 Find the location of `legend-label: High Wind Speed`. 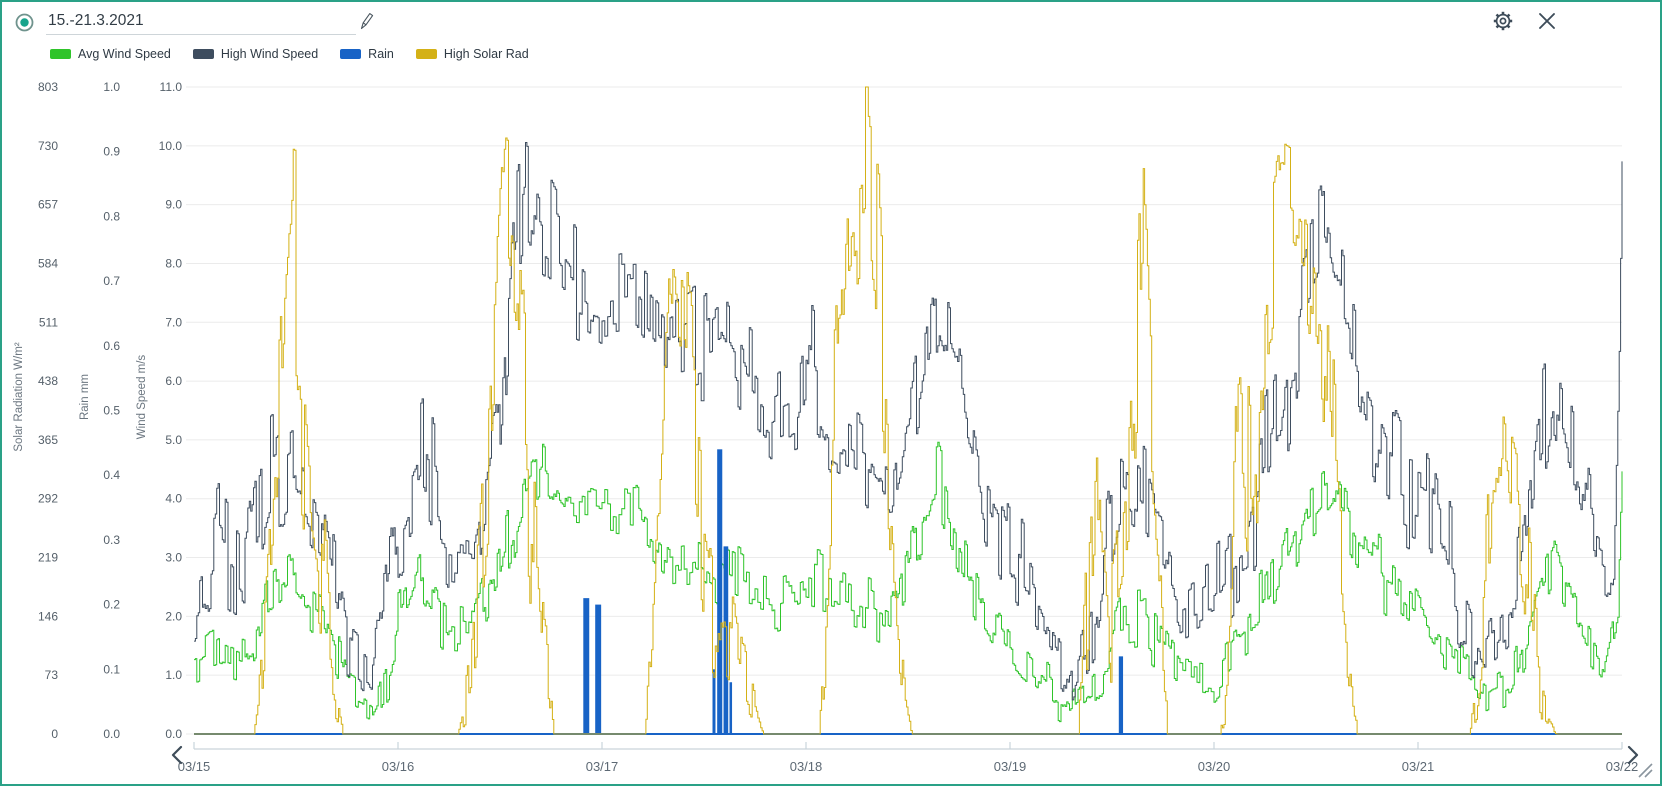

legend-label: High Wind Speed is located at coordinates (269, 54).